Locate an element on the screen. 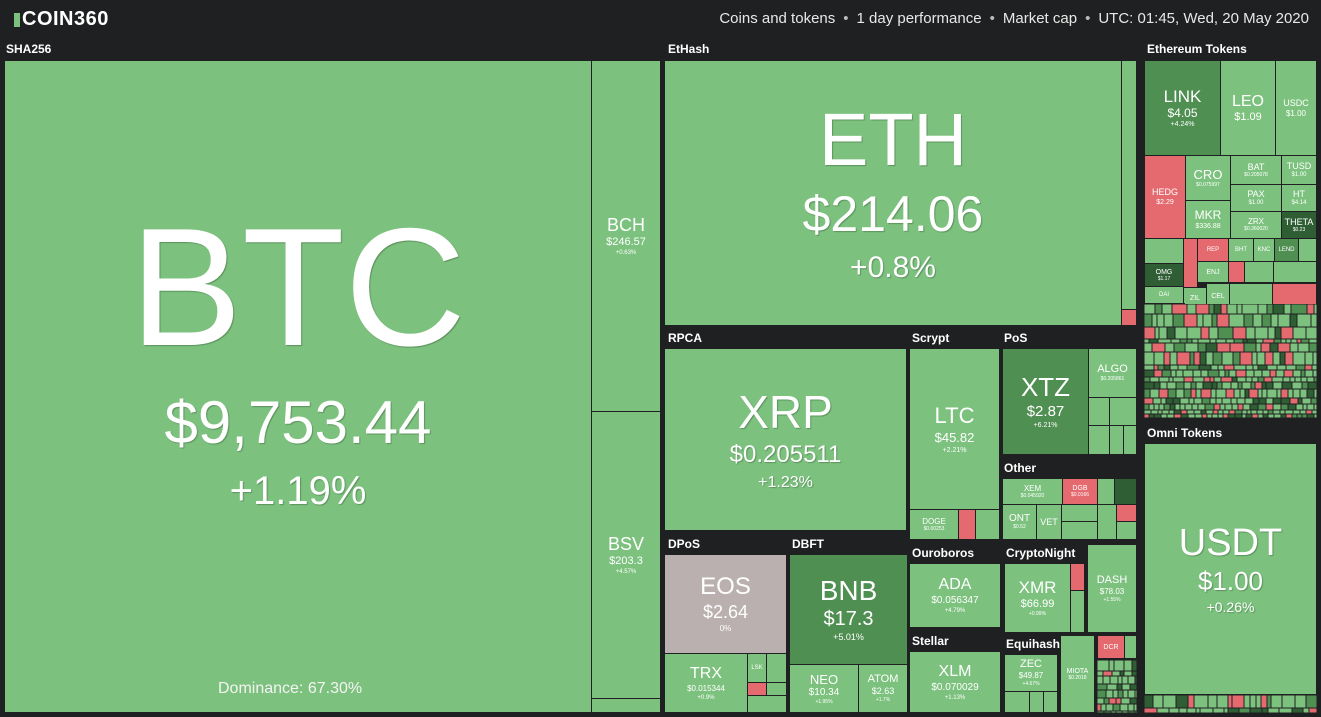  tile-small-pos is located at coordinates (1099, 440).